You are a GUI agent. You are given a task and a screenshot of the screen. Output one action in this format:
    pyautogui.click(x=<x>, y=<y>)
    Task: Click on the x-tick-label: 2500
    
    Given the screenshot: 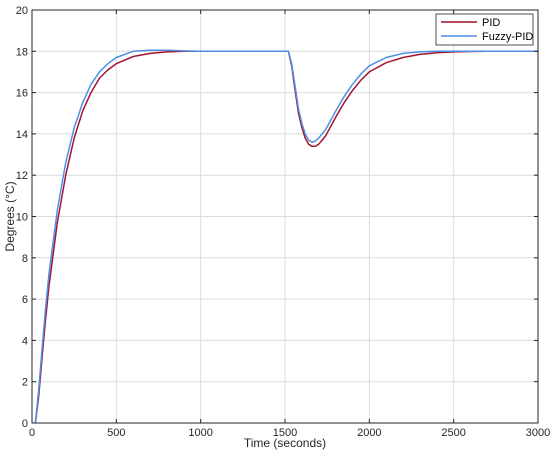 What is the action you would take?
    pyautogui.click(x=453, y=433)
    